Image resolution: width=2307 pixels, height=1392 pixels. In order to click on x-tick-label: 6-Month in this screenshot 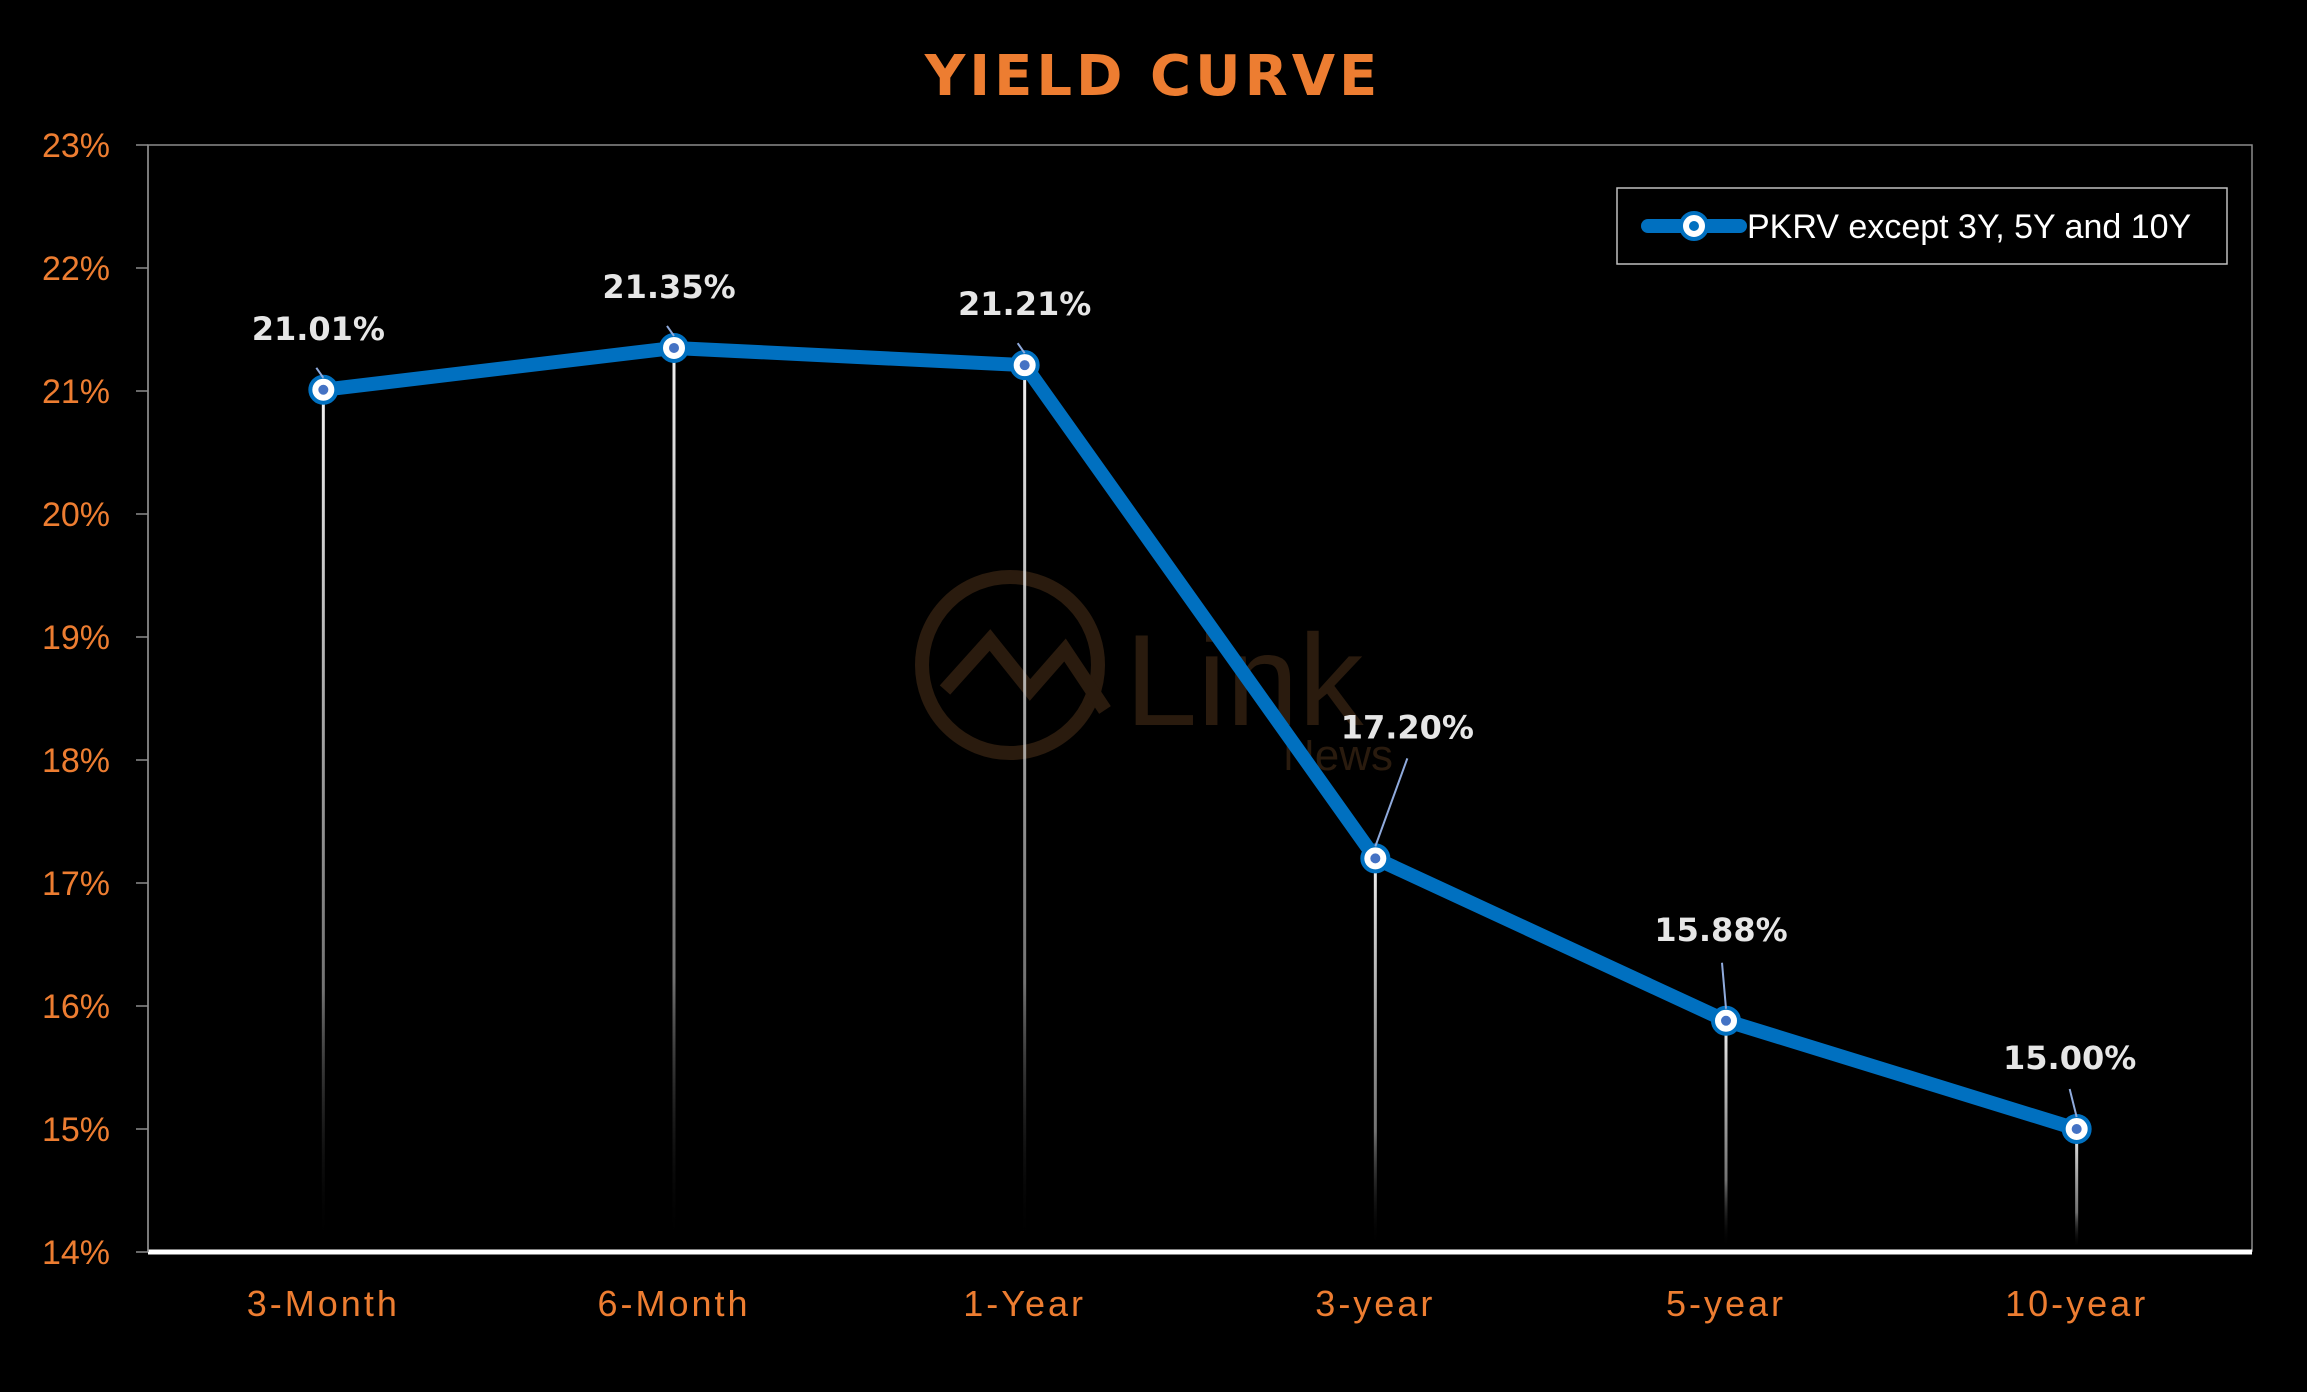, I will do `click(673, 1303)`.